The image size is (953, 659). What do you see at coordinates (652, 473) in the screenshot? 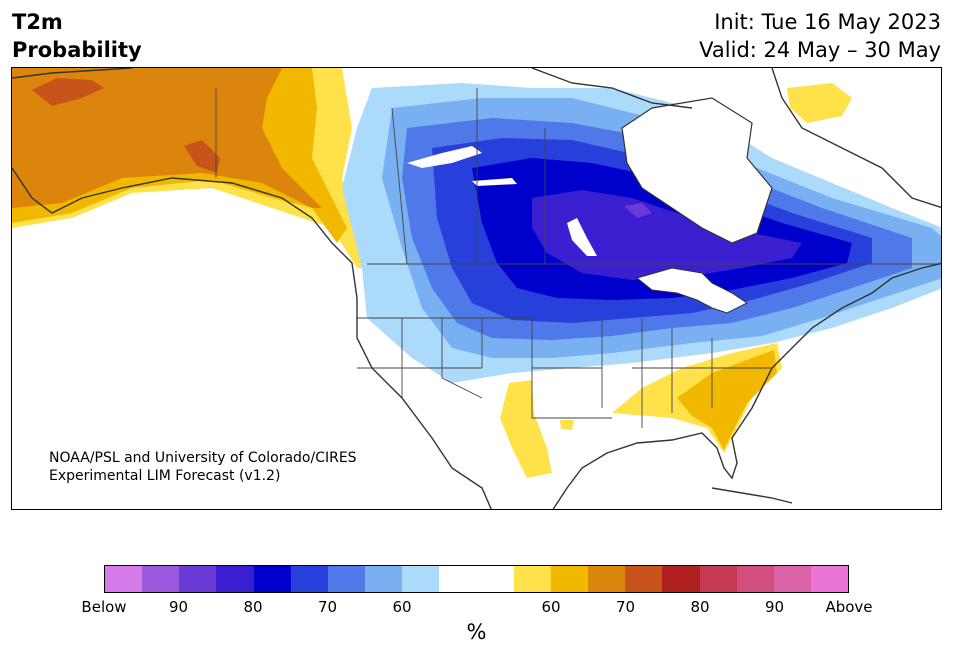
I see `gulf-of-mexico` at bounding box center [652, 473].